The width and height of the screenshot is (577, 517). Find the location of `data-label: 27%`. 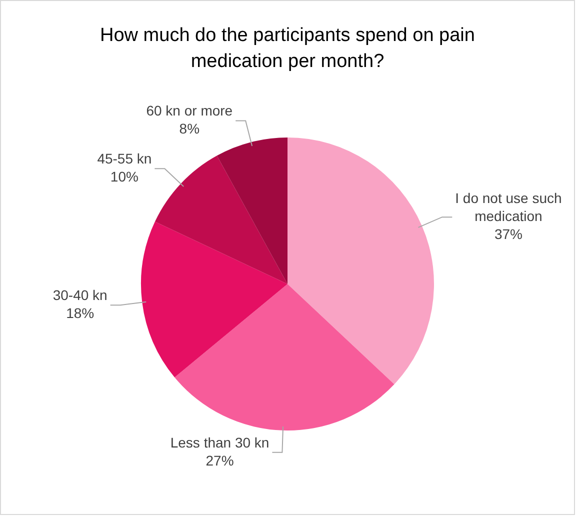

data-label: 27% is located at coordinates (220, 460).